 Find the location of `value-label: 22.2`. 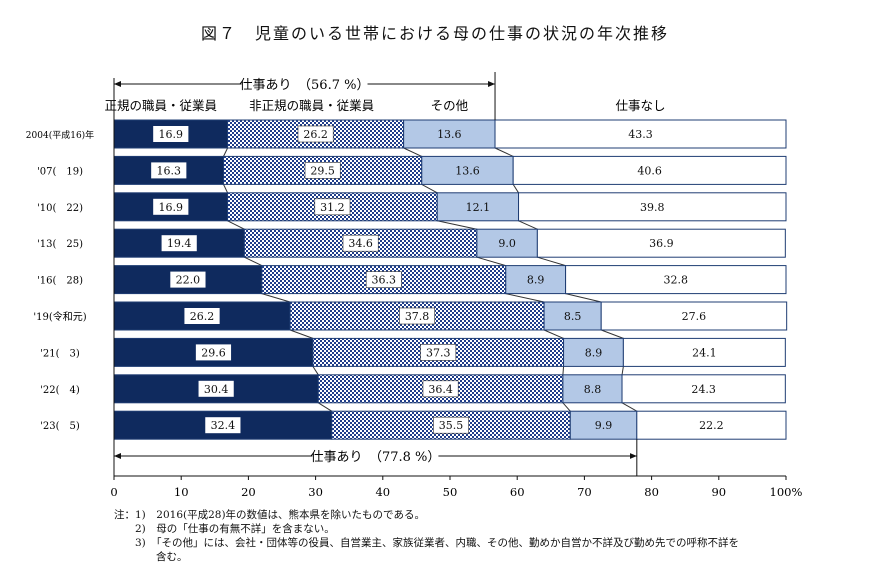

value-label: 22.2 is located at coordinates (711, 425).